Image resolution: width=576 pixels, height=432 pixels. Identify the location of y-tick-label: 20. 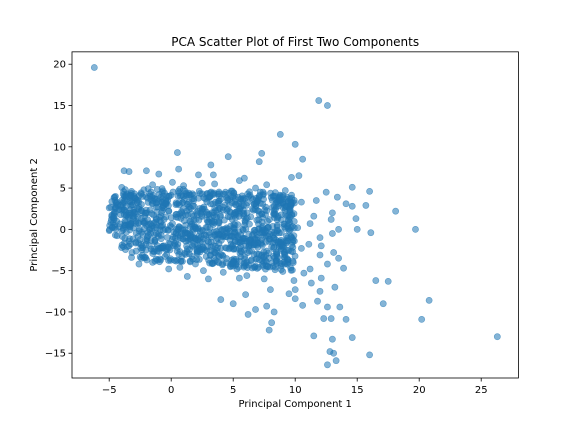
(59, 65).